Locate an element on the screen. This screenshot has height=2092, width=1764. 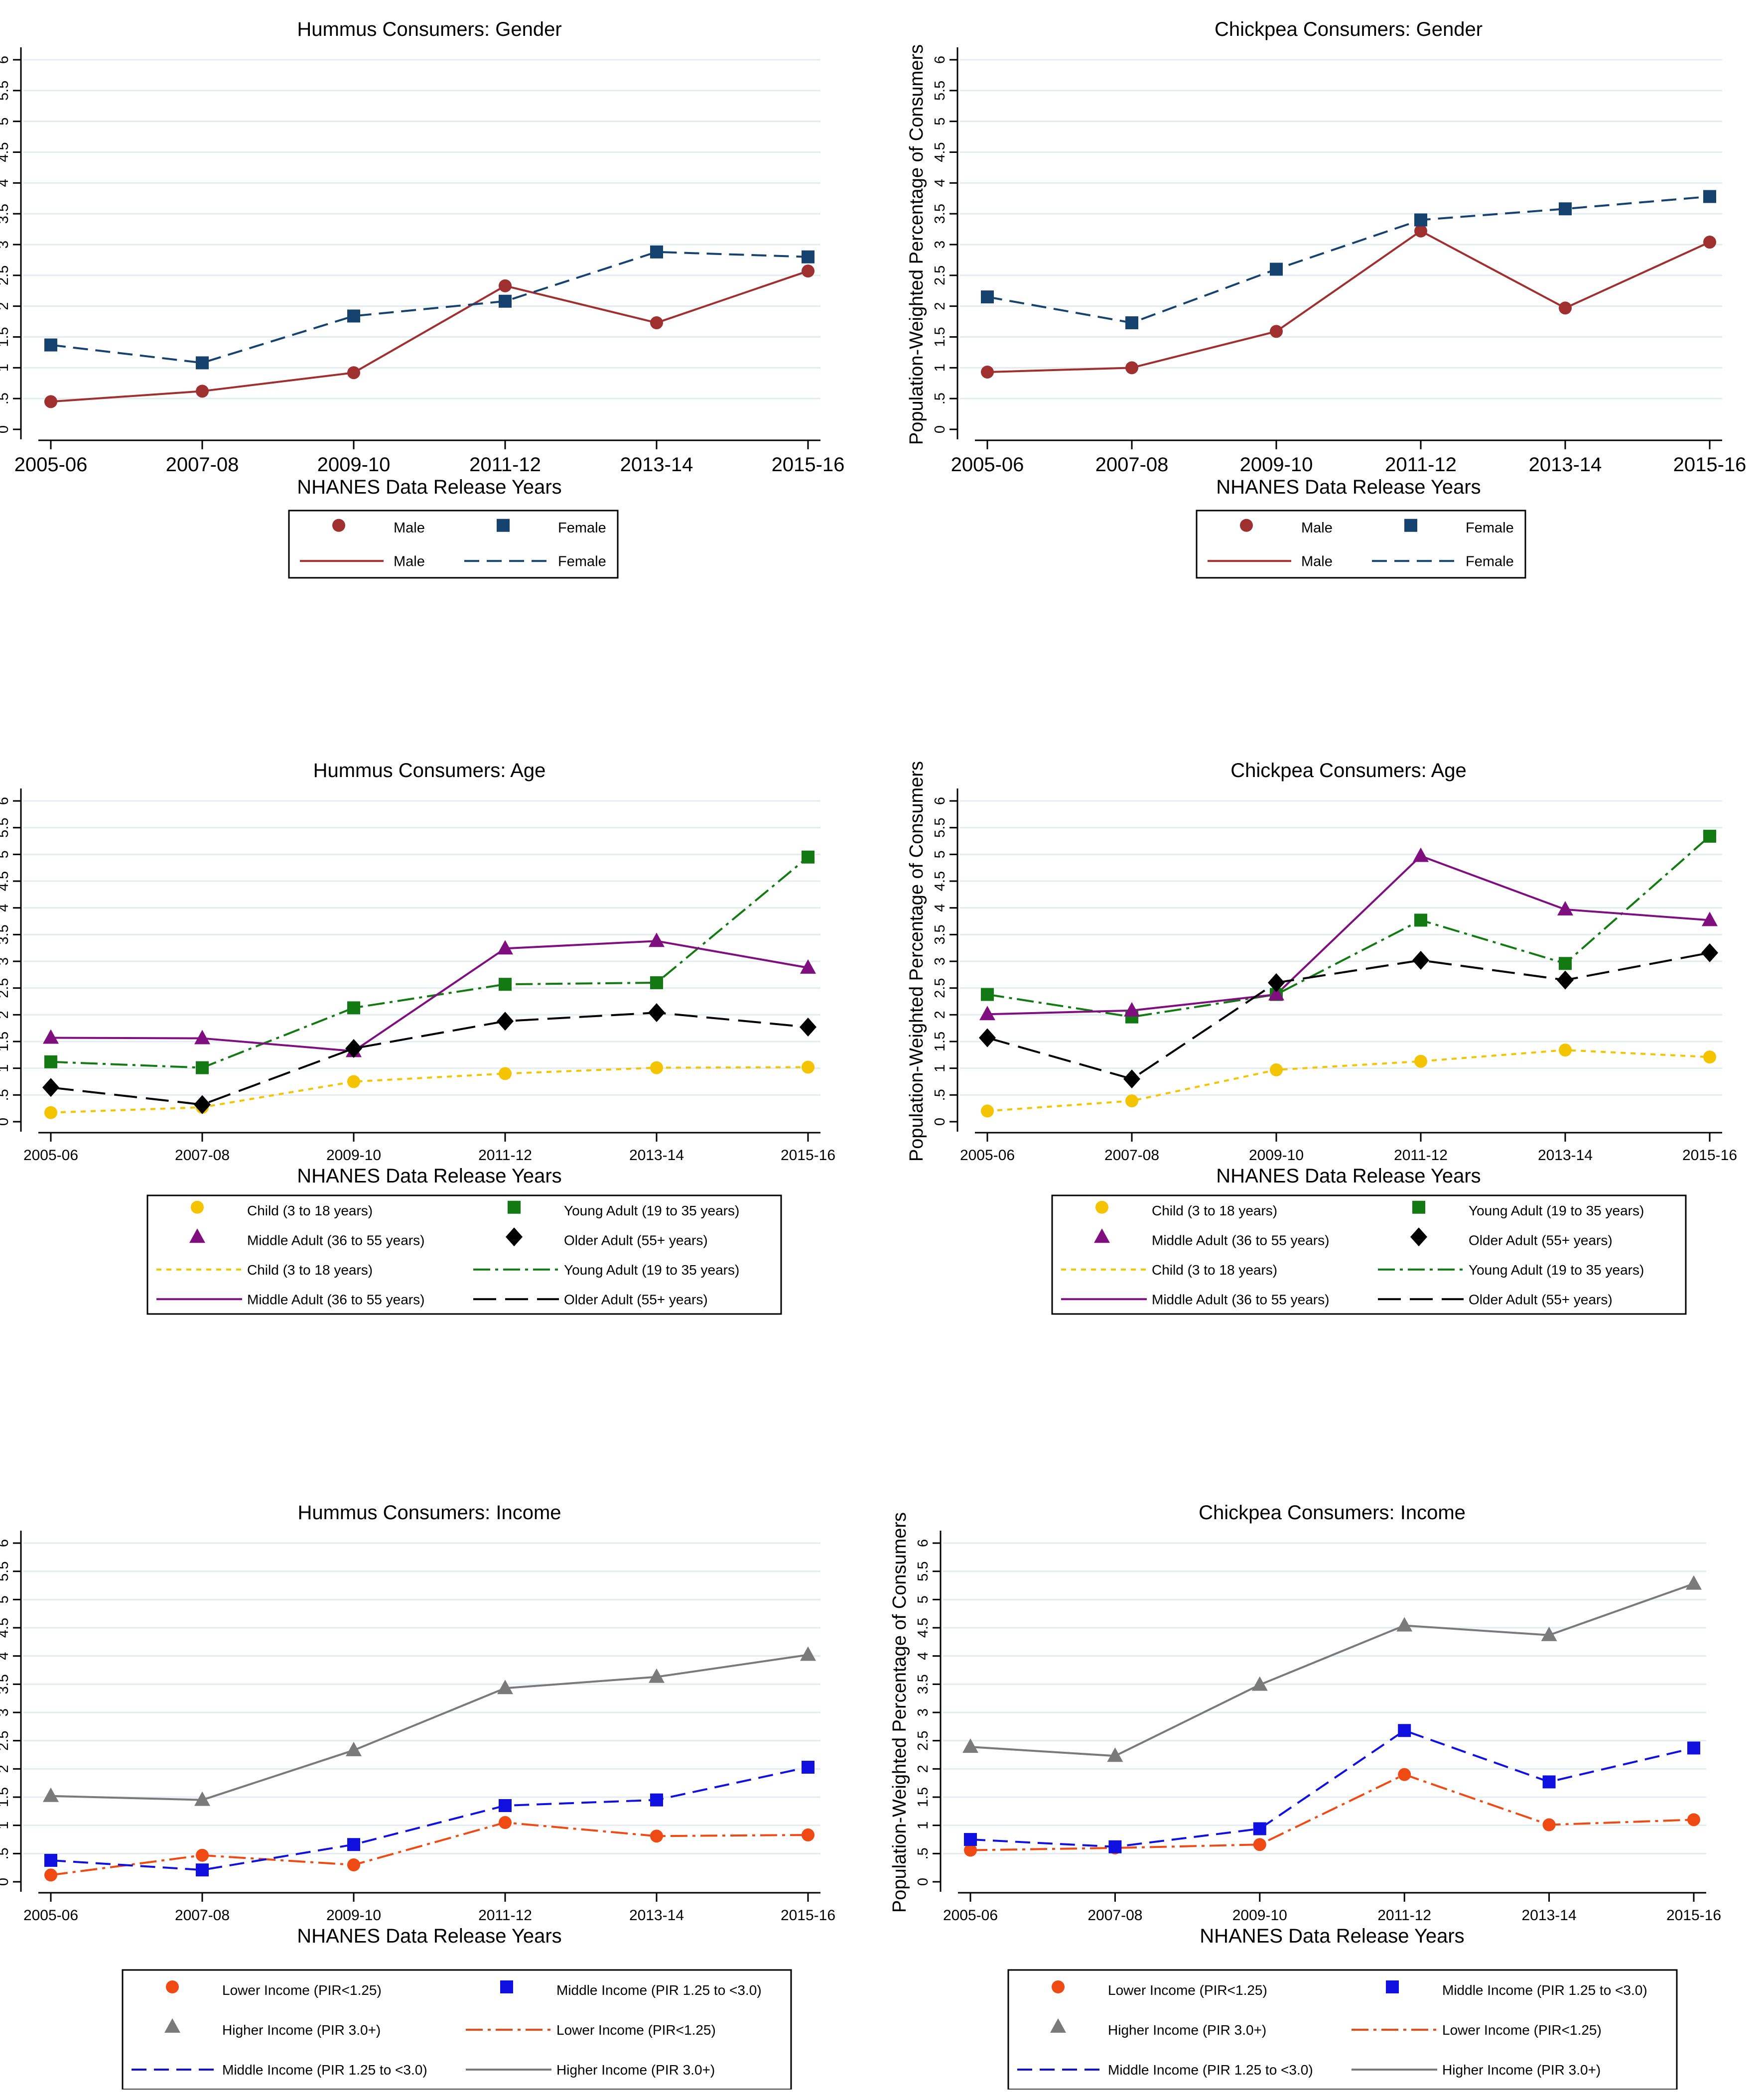
x-tick-label: 2007-08 is located at coordinates (1131, 1155).